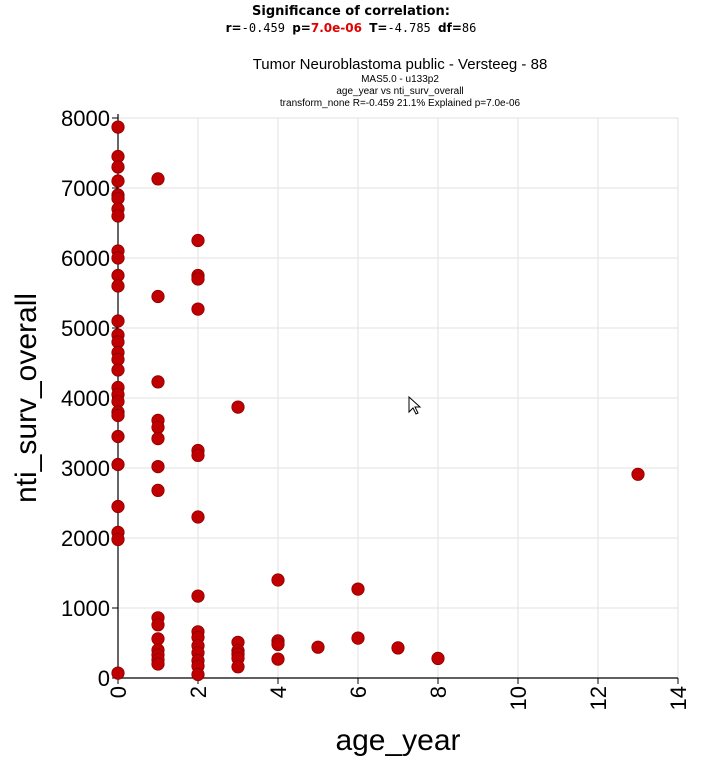 Image resolution: width=702 pixels, height=765 pixels. I want to click on significance-stats: r=-0.459 p=7.0e-06 T=-4.785 df=86, so click(351, 28).